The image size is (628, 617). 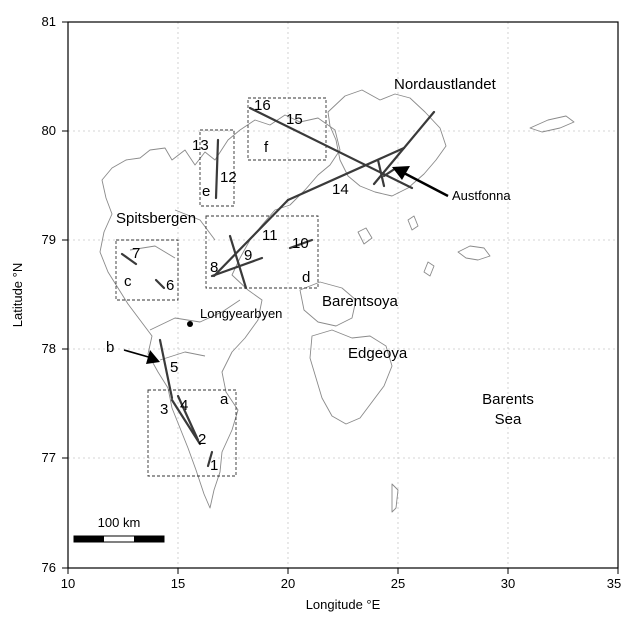 What do you see at coordinates (190, 324) in the screenshot?
I see `longyearbyen-marker` at bounding box center [190, 324].